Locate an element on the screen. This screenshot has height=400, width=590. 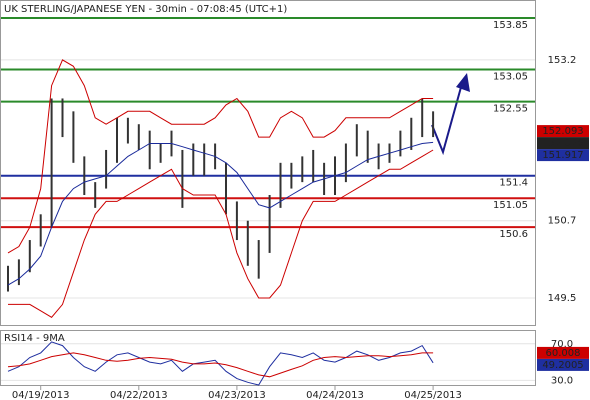
value-box-label: 152.026 is located at coordinates (562, 143).